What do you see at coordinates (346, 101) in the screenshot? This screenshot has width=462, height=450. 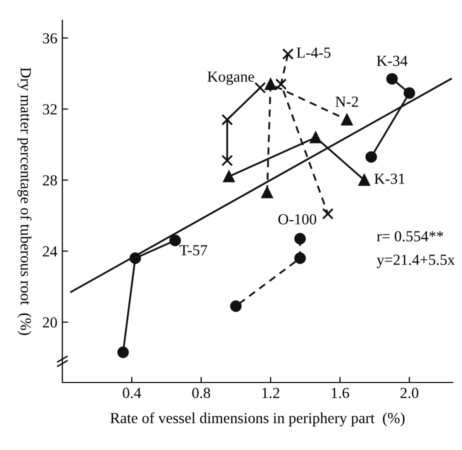 I see `annotation: N-2` at bounding box center [346, 101].